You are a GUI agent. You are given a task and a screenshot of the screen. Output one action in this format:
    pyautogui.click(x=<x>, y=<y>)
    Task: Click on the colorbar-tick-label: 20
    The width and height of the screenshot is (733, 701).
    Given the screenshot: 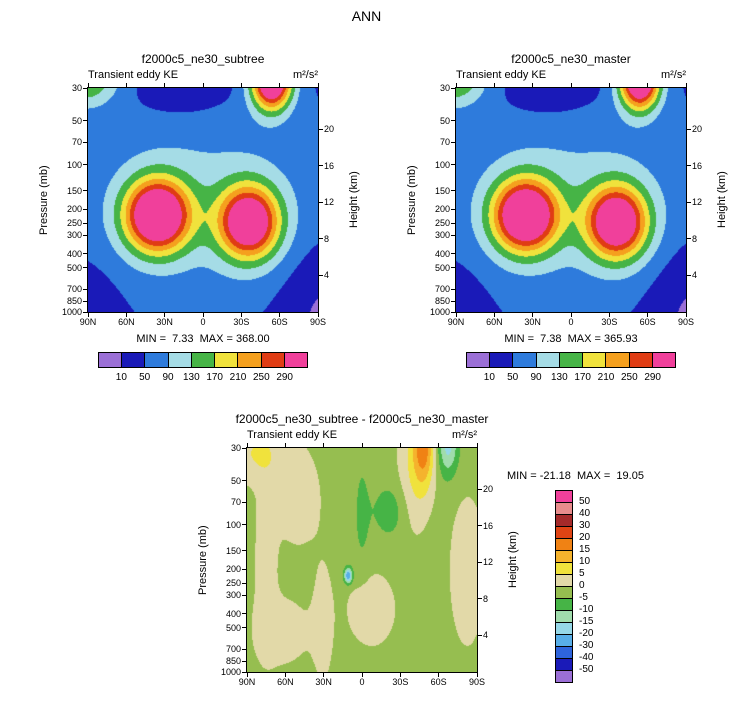 What is the action you would take?
    pyautogui.click(x=585, y=537)
    